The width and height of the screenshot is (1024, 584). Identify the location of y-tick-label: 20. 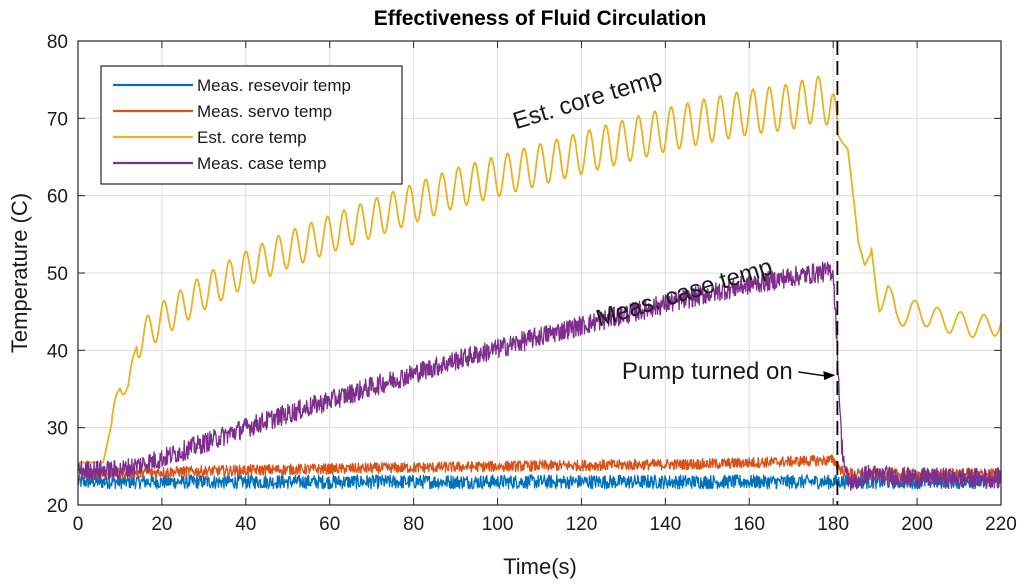
(57, 506).